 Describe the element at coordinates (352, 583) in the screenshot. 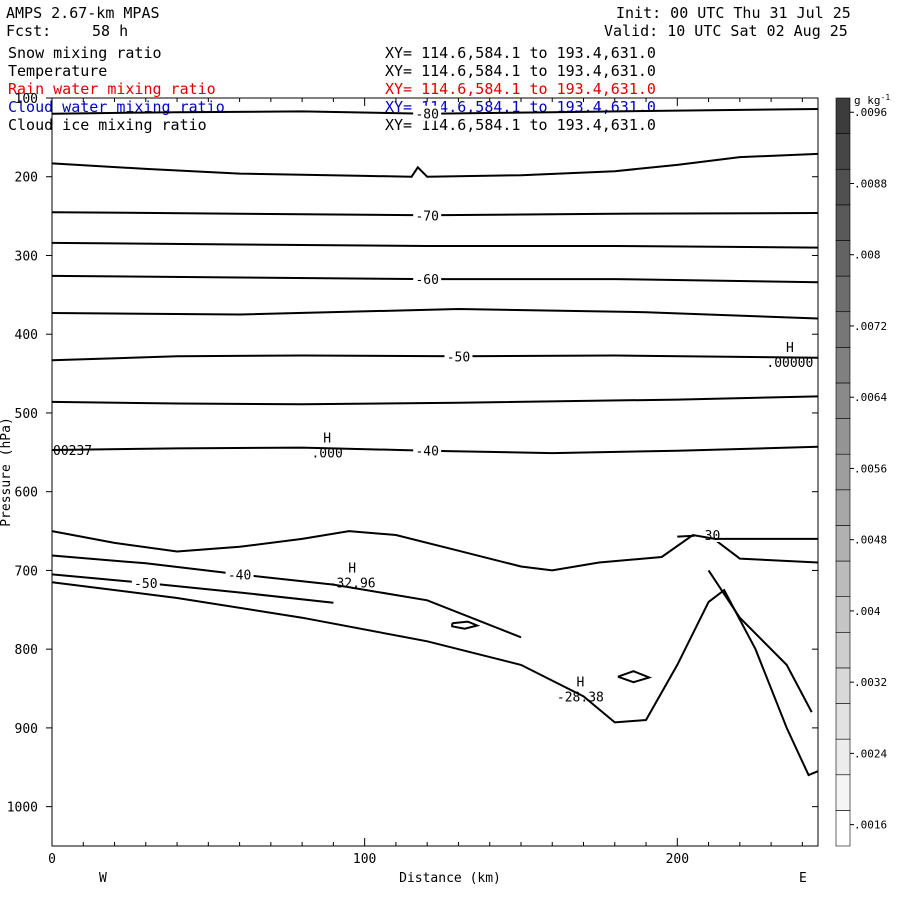

I see `high-marker-value: -32.96` at that location.